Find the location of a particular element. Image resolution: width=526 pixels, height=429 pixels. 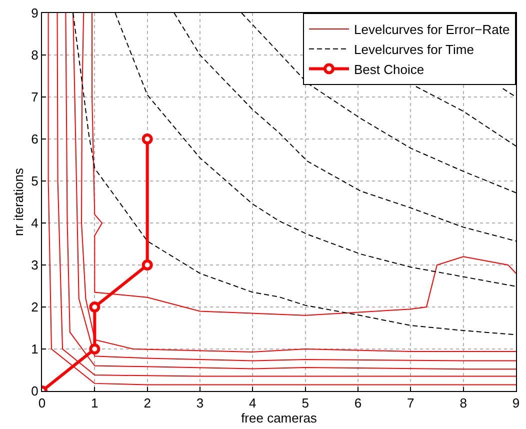

x-tick-label: 9 is located at coordinates (516, 403).